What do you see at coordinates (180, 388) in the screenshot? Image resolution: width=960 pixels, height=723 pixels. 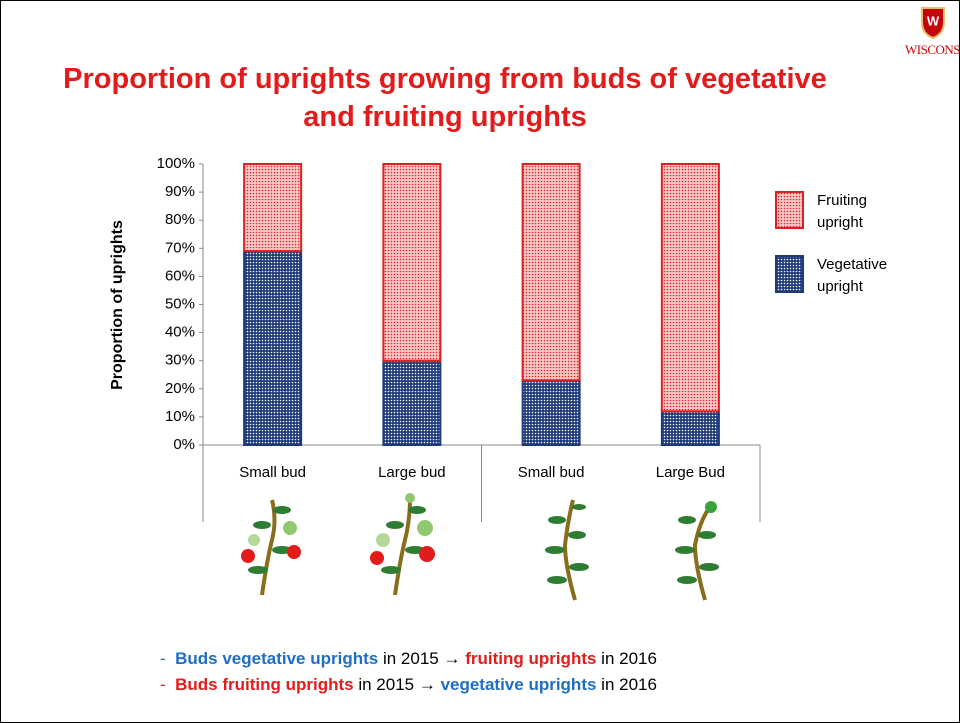 I see `y-tick-label: 20%` at bounding box center [180, 388].